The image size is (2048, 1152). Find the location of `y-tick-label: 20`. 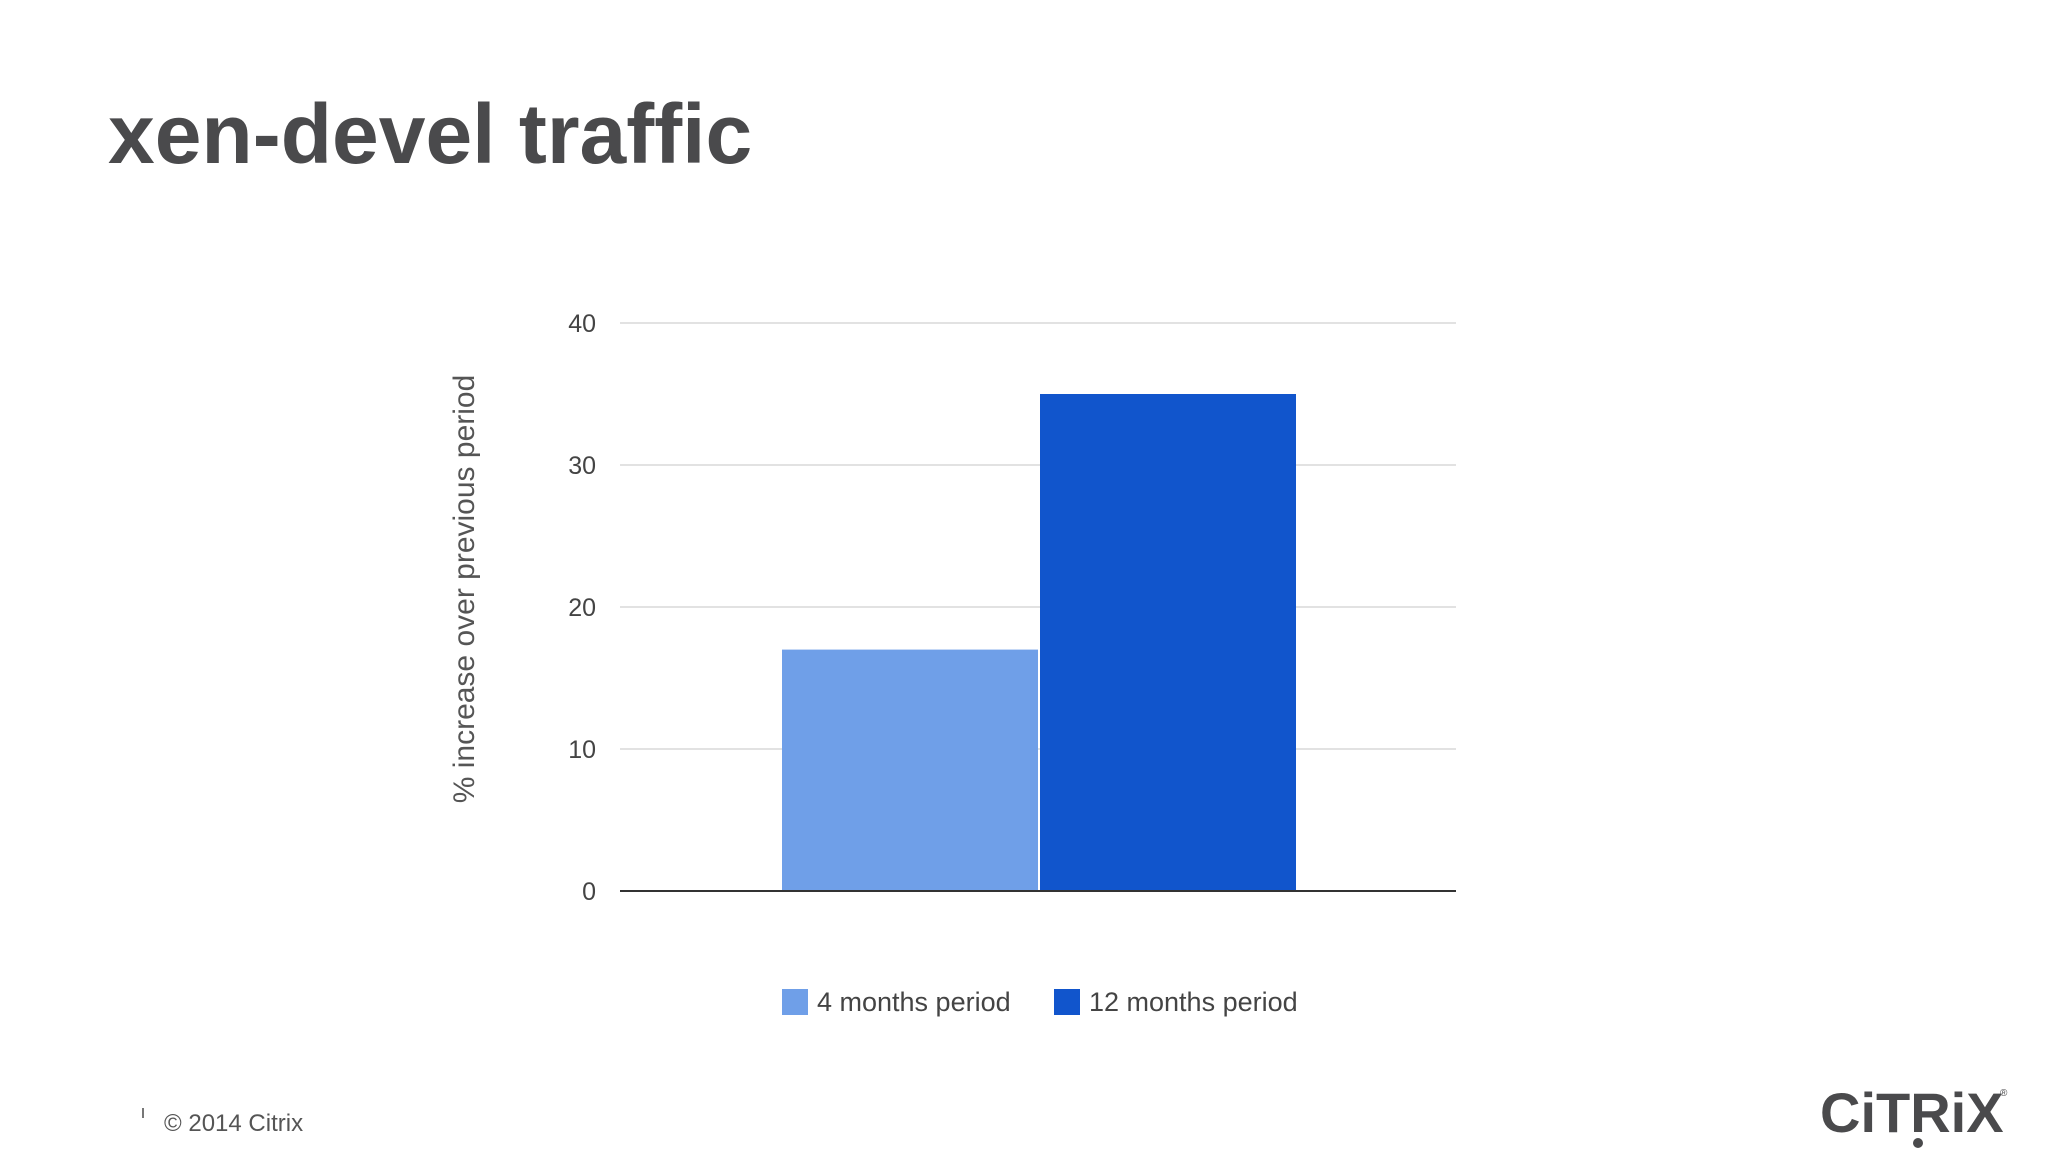

y-tick-label: 20 is located at coordinates (582, 608).